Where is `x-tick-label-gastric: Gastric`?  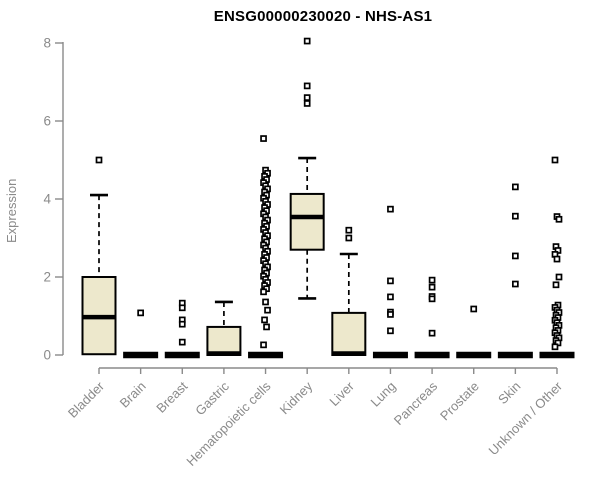
x-tick-label-gastric: Gastric is located at coordinates (212, 398).